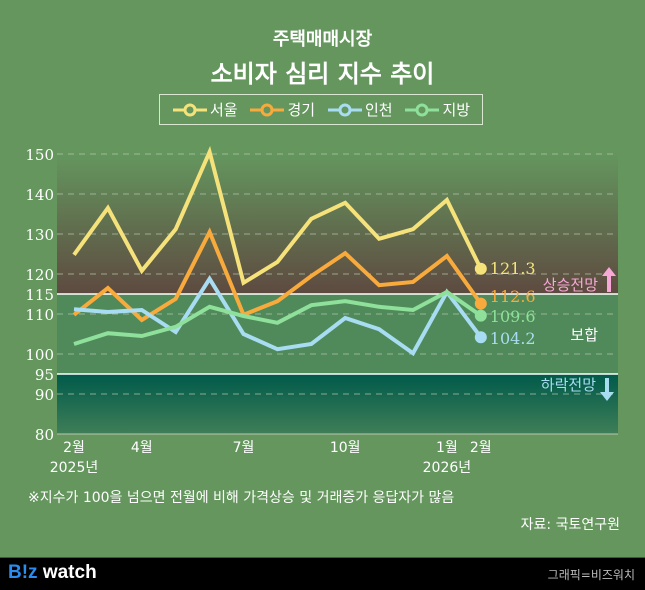 The height and width of the screenshot is (590, 645). Describe the element at coordinates (584, 335) in the screenshot. I see `band-label-flat: 보합` at that location.